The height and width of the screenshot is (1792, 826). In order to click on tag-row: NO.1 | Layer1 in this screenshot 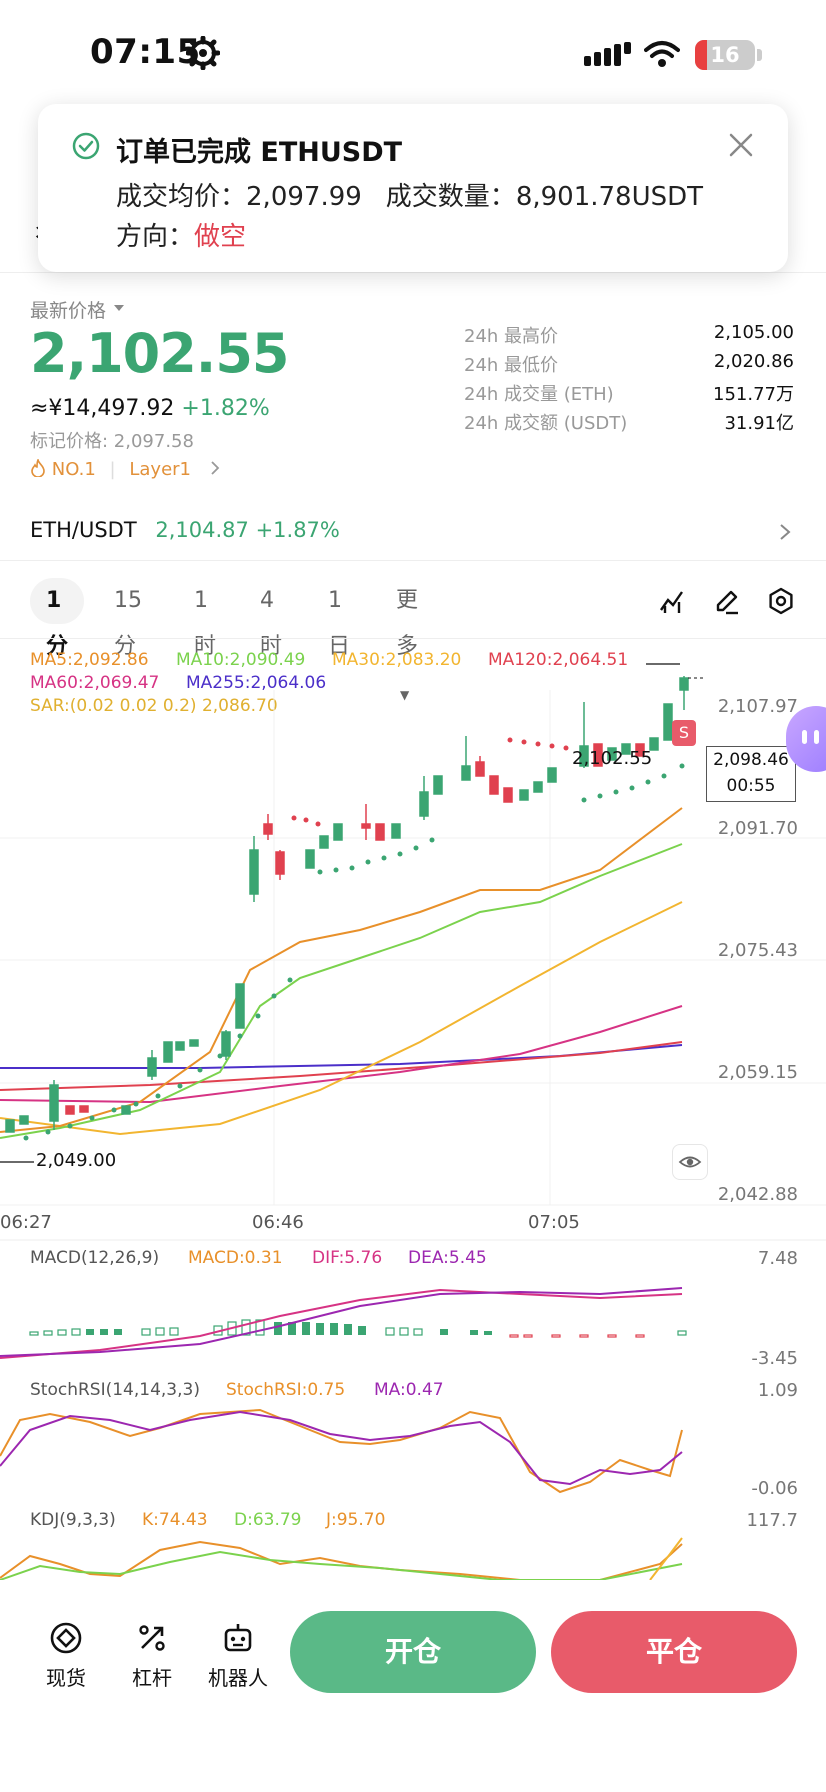, I will do `click(125, 468)`.